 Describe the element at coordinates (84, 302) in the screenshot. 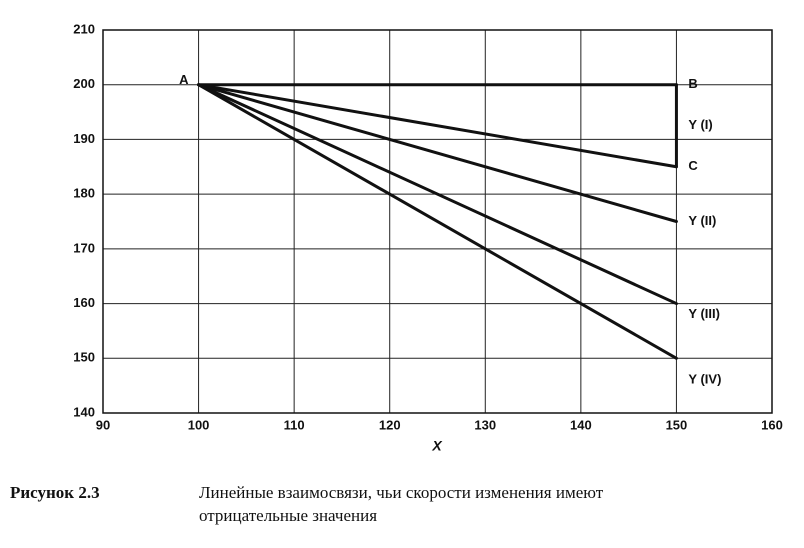

I see `y-tick-label: 160` at that location.